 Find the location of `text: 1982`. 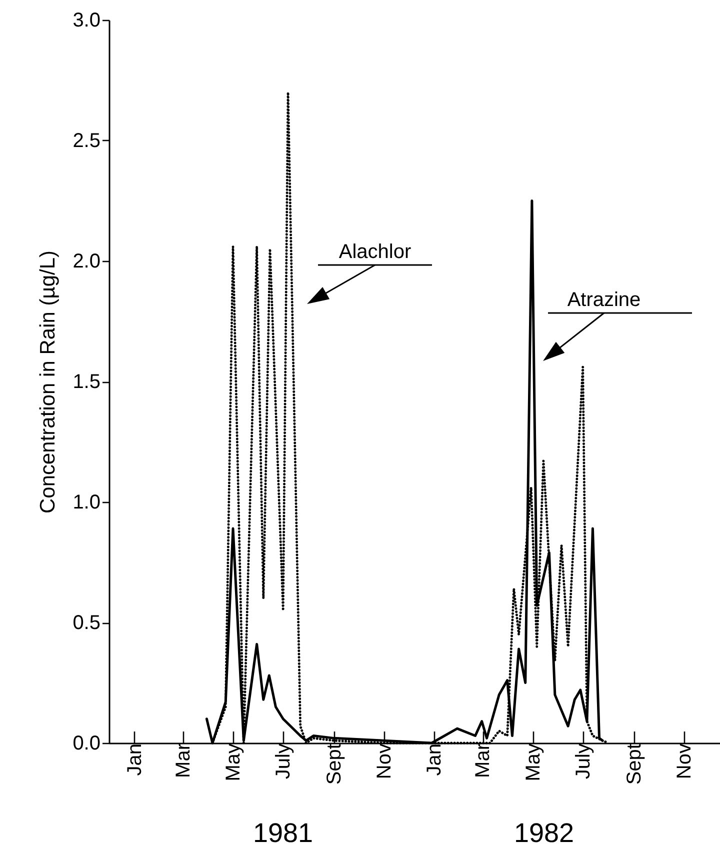

text: 1982 is located at coordinates (544, 833).